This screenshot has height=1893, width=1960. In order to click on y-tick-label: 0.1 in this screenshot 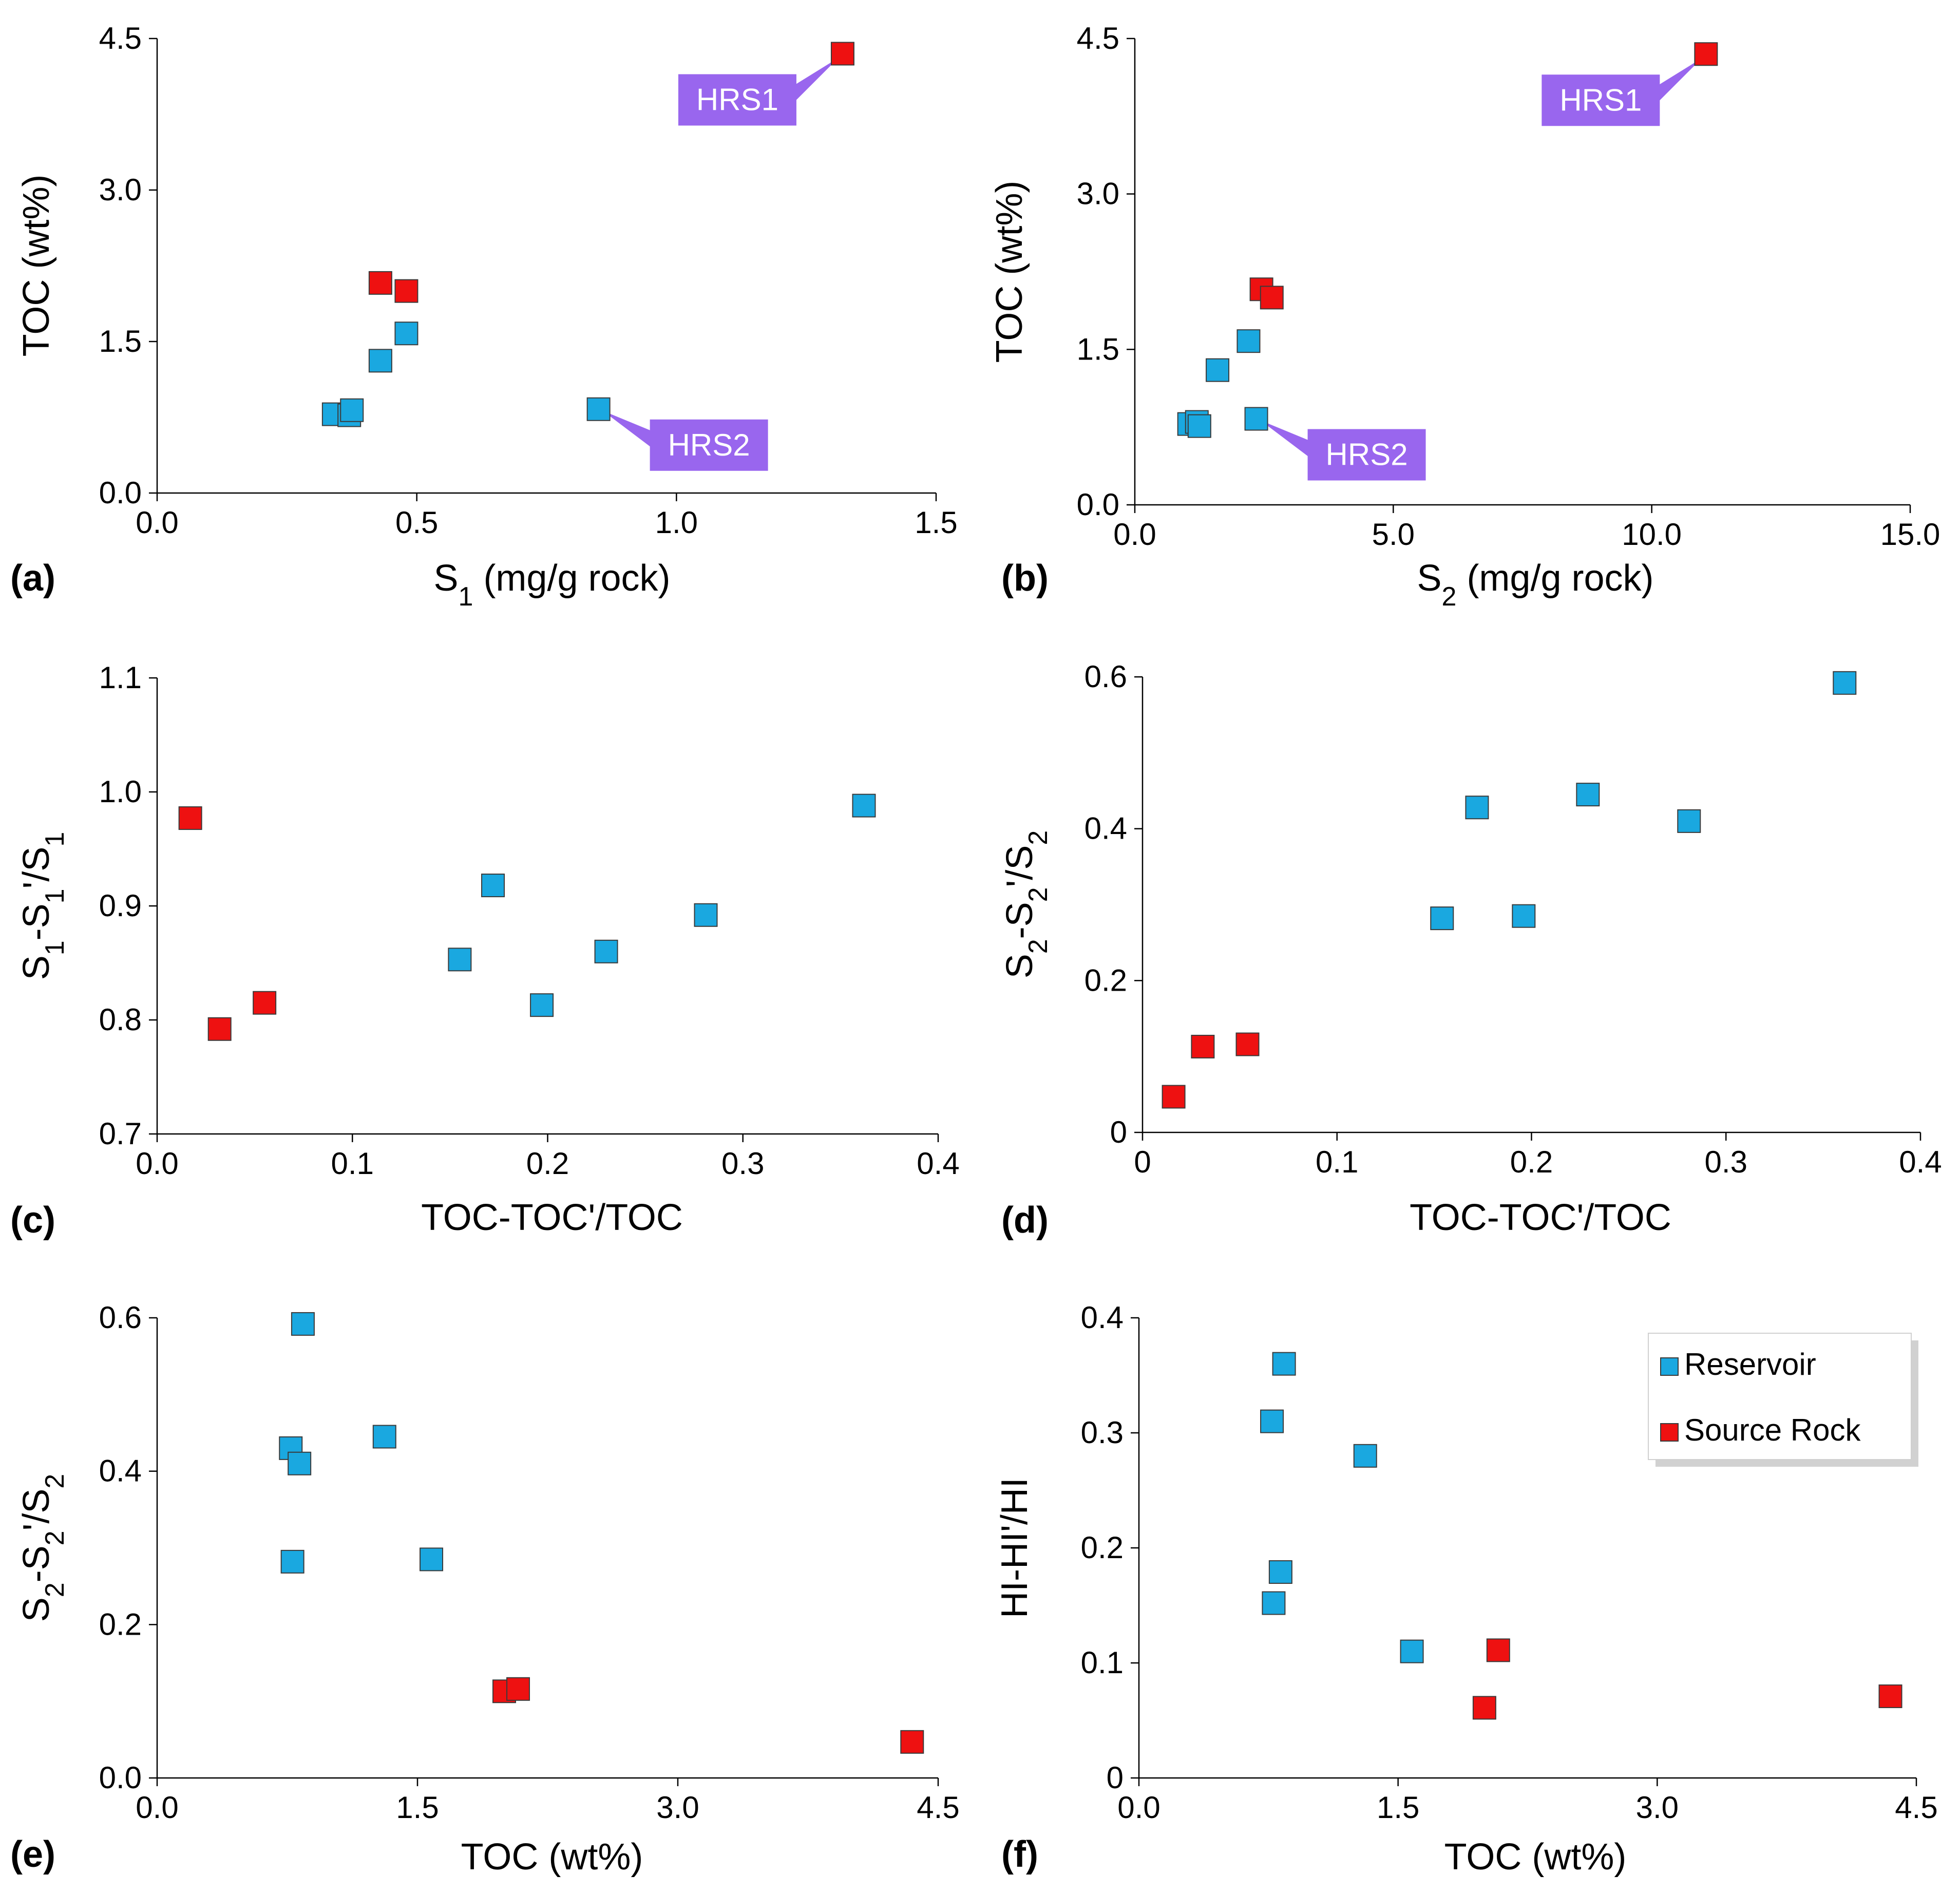, I will do `click(1102, 1662)`.